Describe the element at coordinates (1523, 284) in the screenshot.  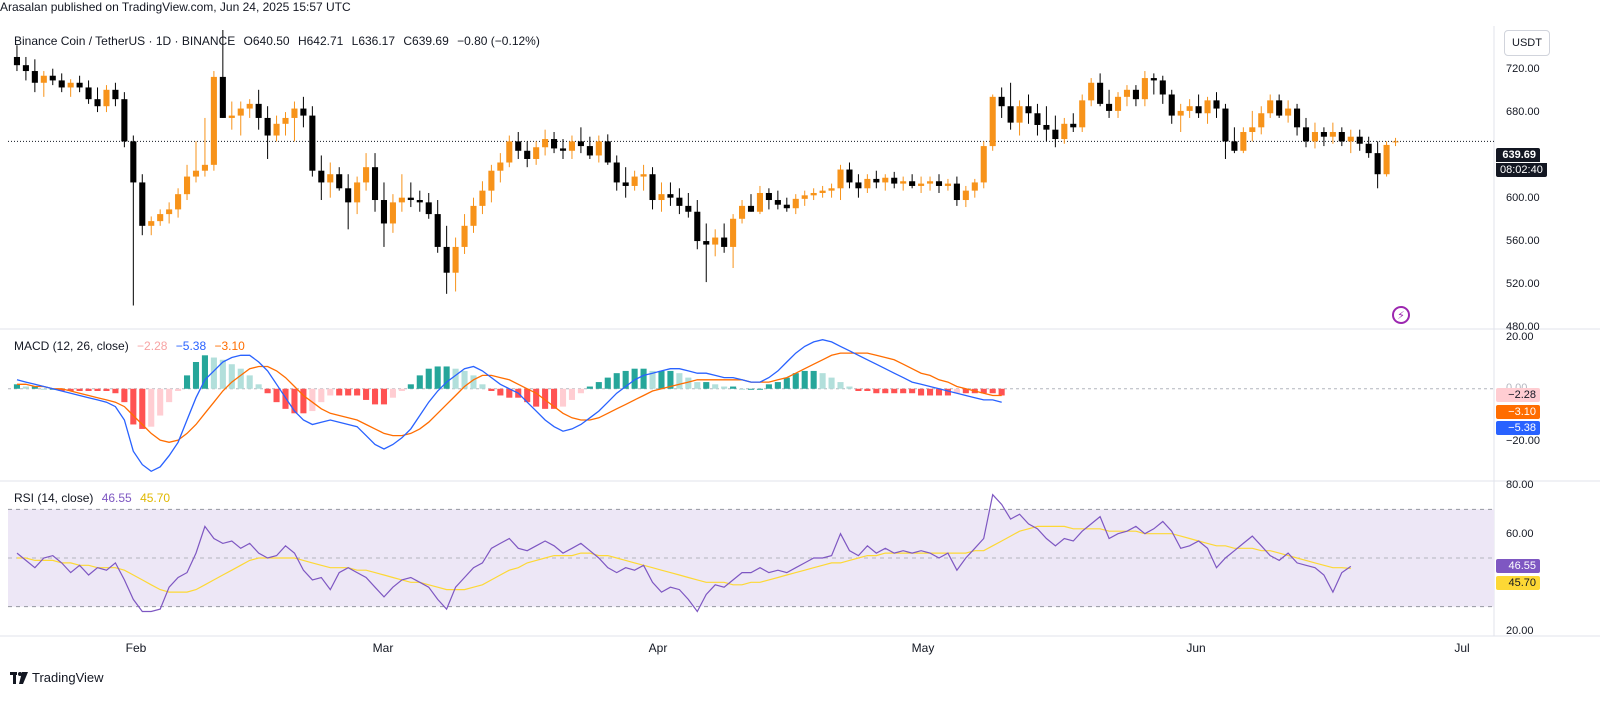
I see `price-axis-label: 520.00` at that location.